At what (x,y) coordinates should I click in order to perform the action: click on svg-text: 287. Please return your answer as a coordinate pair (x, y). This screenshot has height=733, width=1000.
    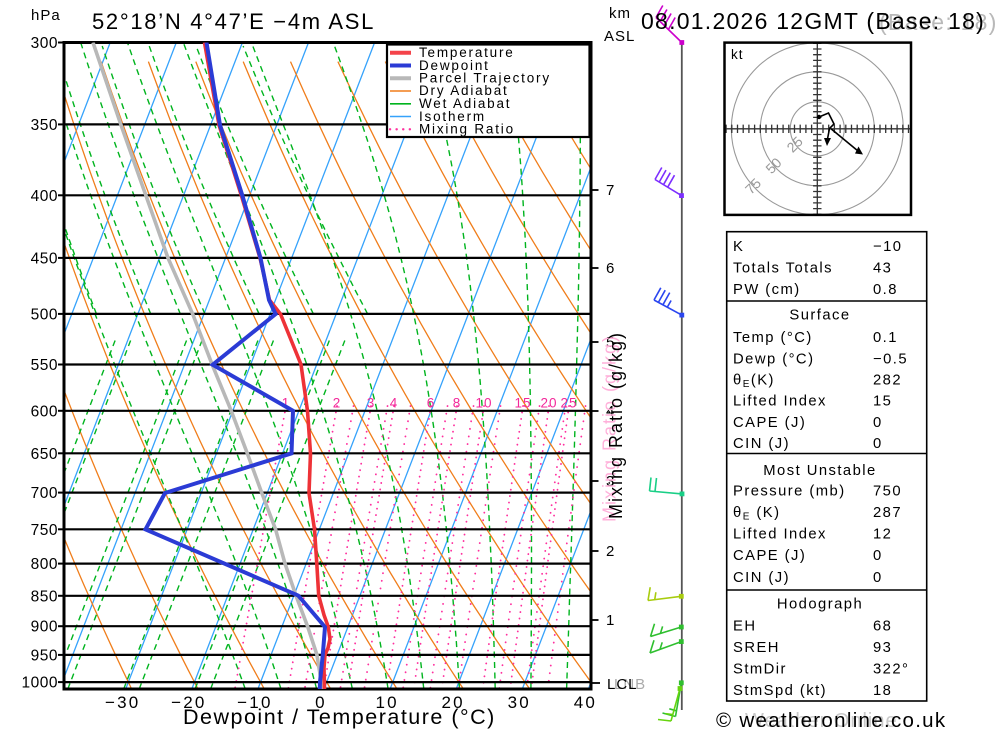
    Looking at the image, I should click on (887, 513).